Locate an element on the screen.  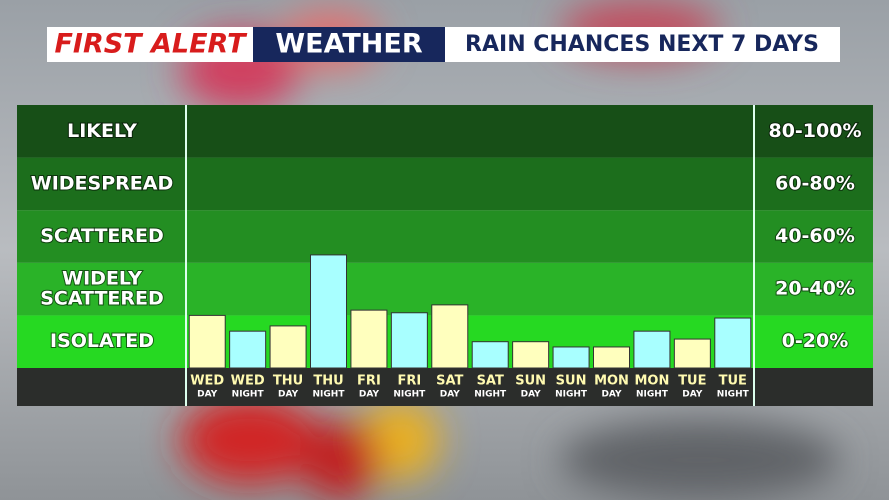
header-title: RAIN CHANCES NEXT 7 DAYS is located at coordinates (642, 44).